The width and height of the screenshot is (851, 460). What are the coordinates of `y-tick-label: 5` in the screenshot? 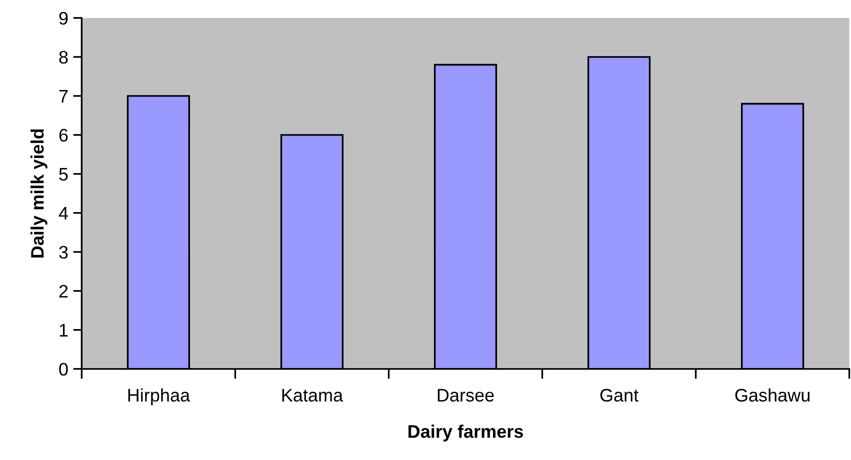 It's located at (63, 174).